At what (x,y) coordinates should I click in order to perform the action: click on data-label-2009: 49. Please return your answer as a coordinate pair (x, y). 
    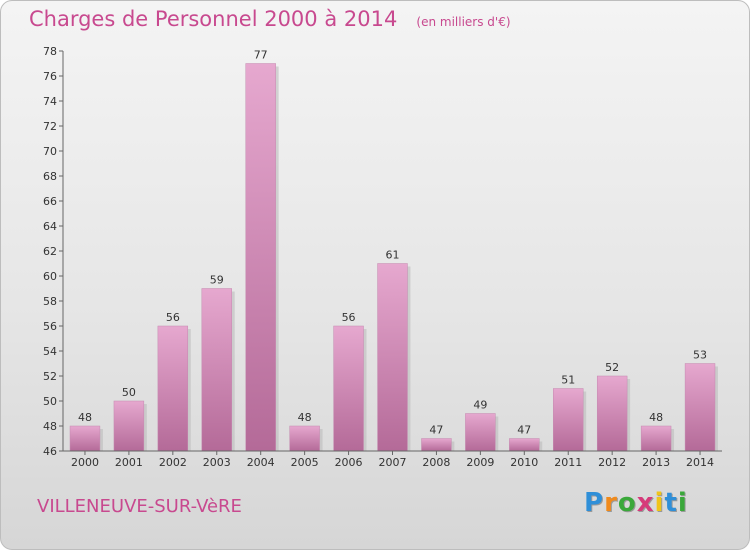
    Looking at the image, I should click on (480, 405).